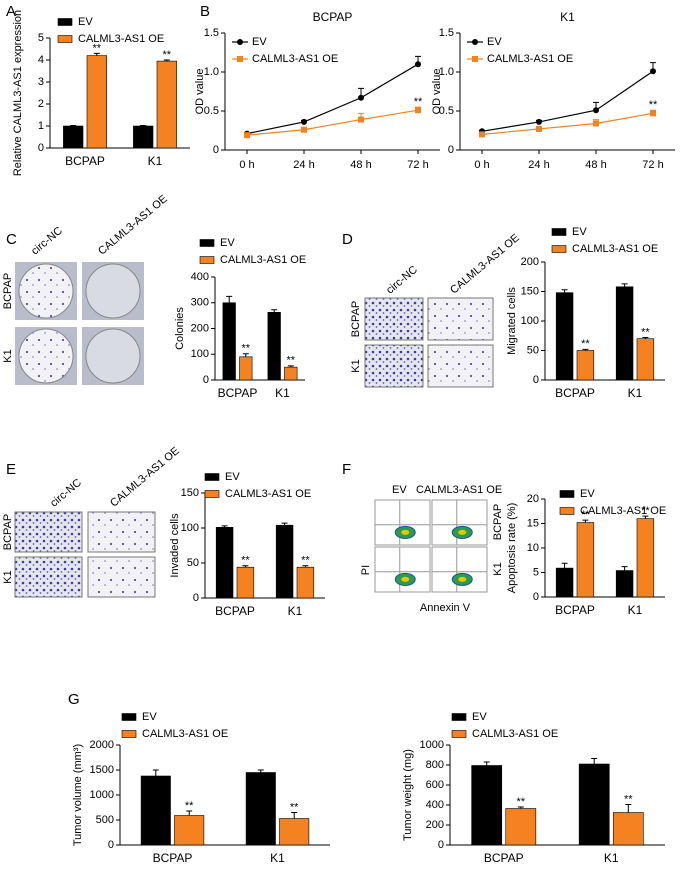 The height and width of the screenshot is (872, 685). I want to click on y-axis-label: Tumor weight (mg), so click(408, 795).